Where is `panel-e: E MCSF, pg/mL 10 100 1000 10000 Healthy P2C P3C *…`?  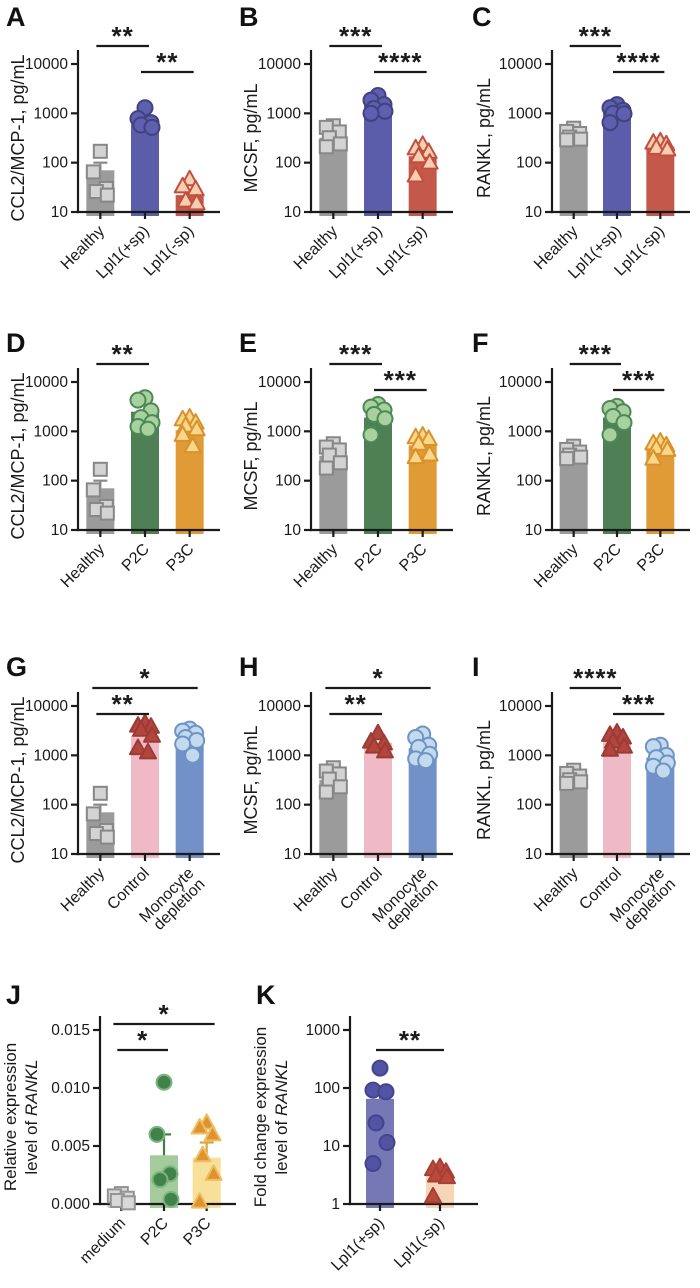
panel-e: E MCSF, pg/mL 10 100 1000 10000 Healthy P2C P3C *… is located at coordinates (349, 470).